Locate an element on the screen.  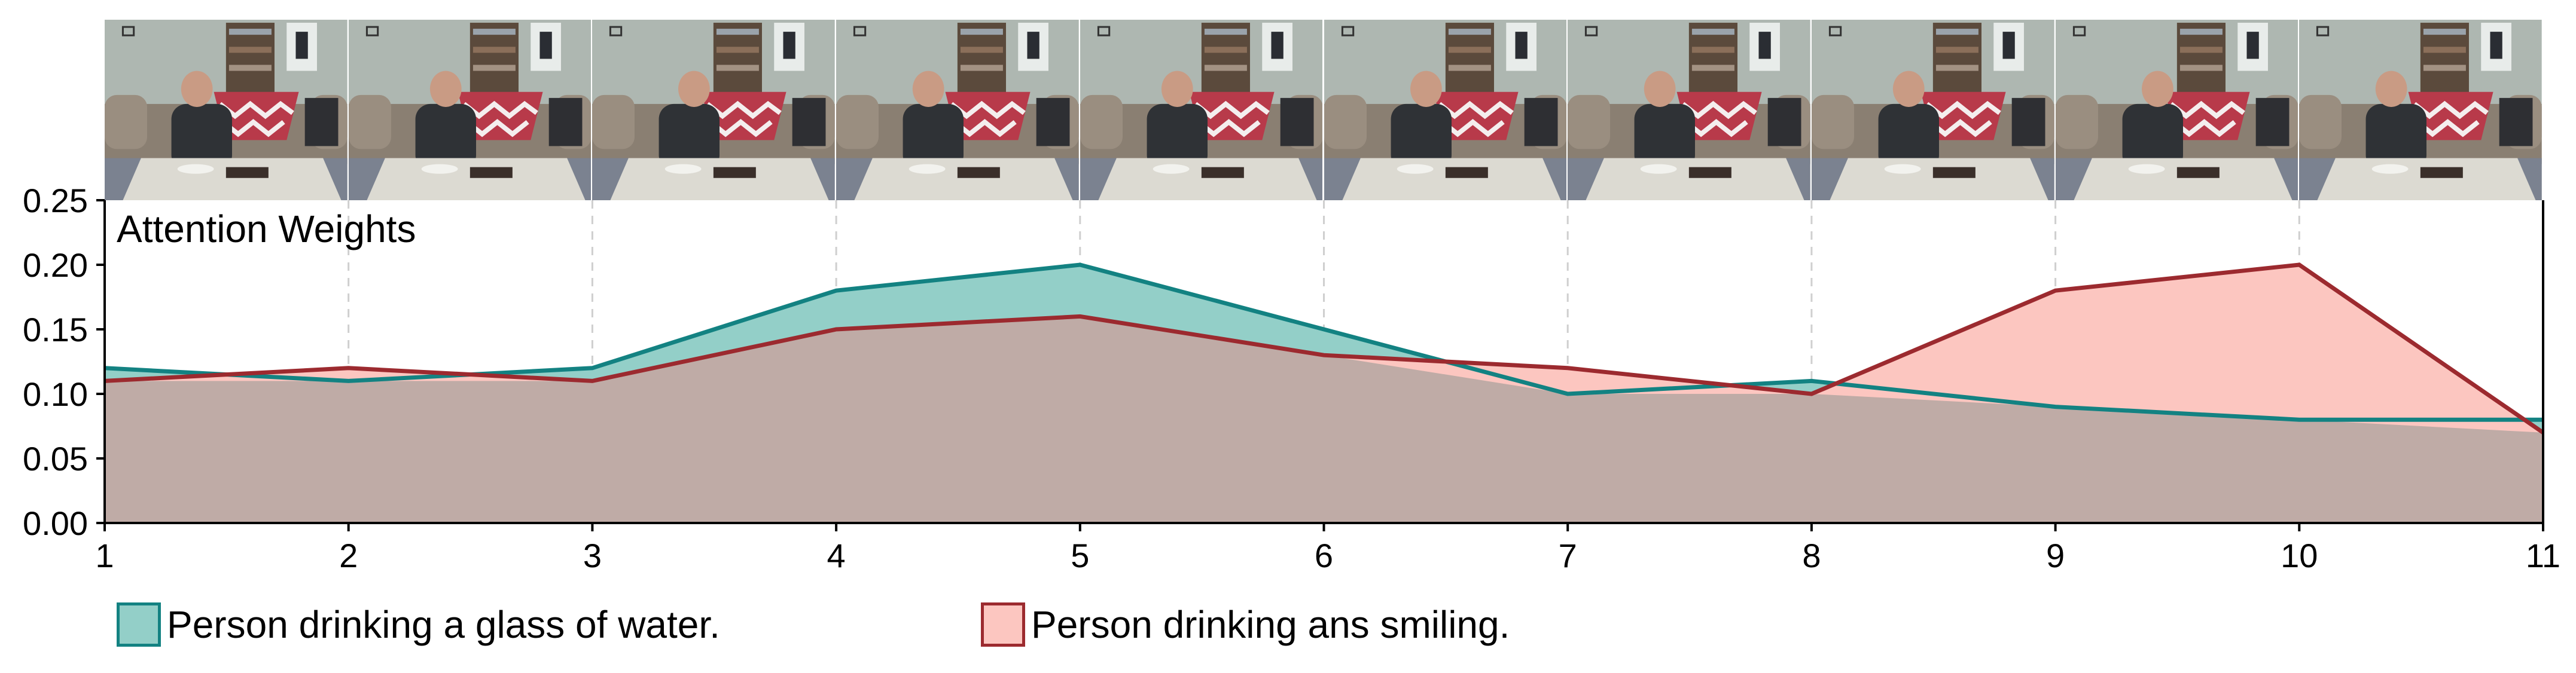
x-tick-label: 8 is located at coordinates (1812, 556).